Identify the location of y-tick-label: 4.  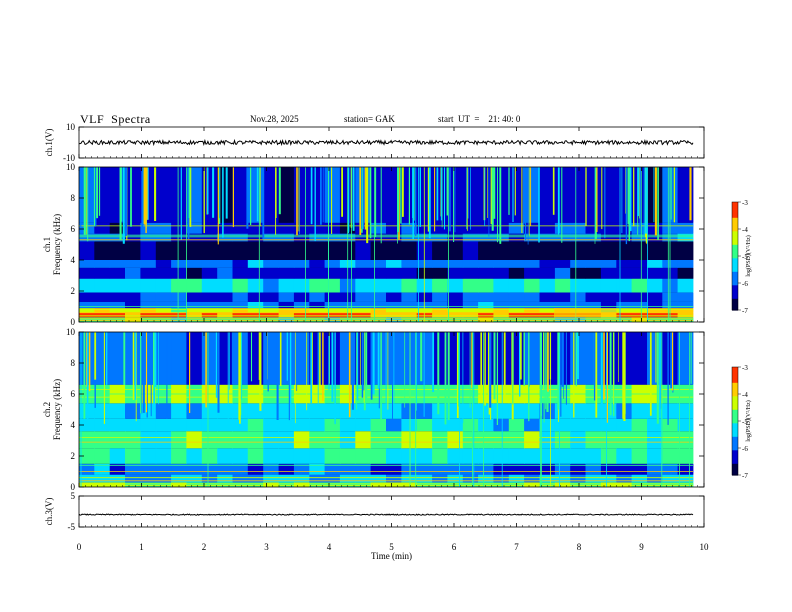
(73, 260).